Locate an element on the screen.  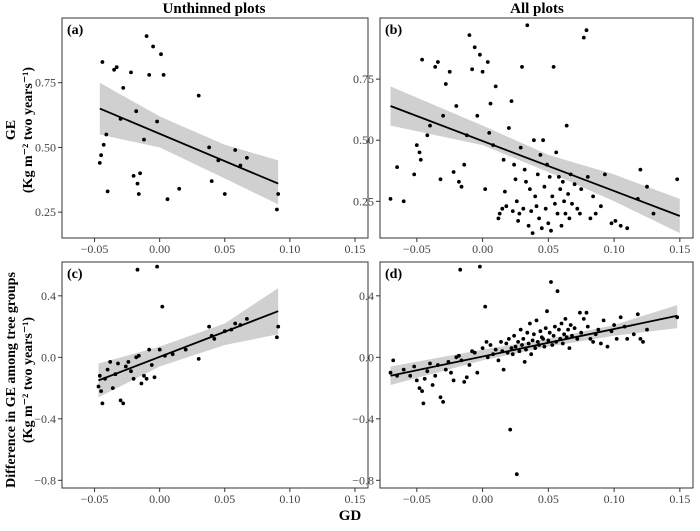
x-tick-label: 0.05 is located at coordinates (224, 249).